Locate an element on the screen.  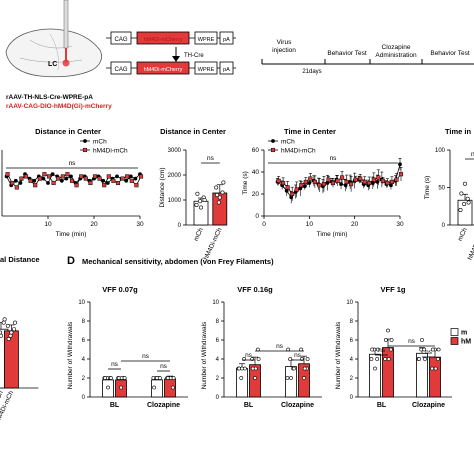
vector-2-insert-label: hM4Di-mCherry is located at coordinates (163, 70).